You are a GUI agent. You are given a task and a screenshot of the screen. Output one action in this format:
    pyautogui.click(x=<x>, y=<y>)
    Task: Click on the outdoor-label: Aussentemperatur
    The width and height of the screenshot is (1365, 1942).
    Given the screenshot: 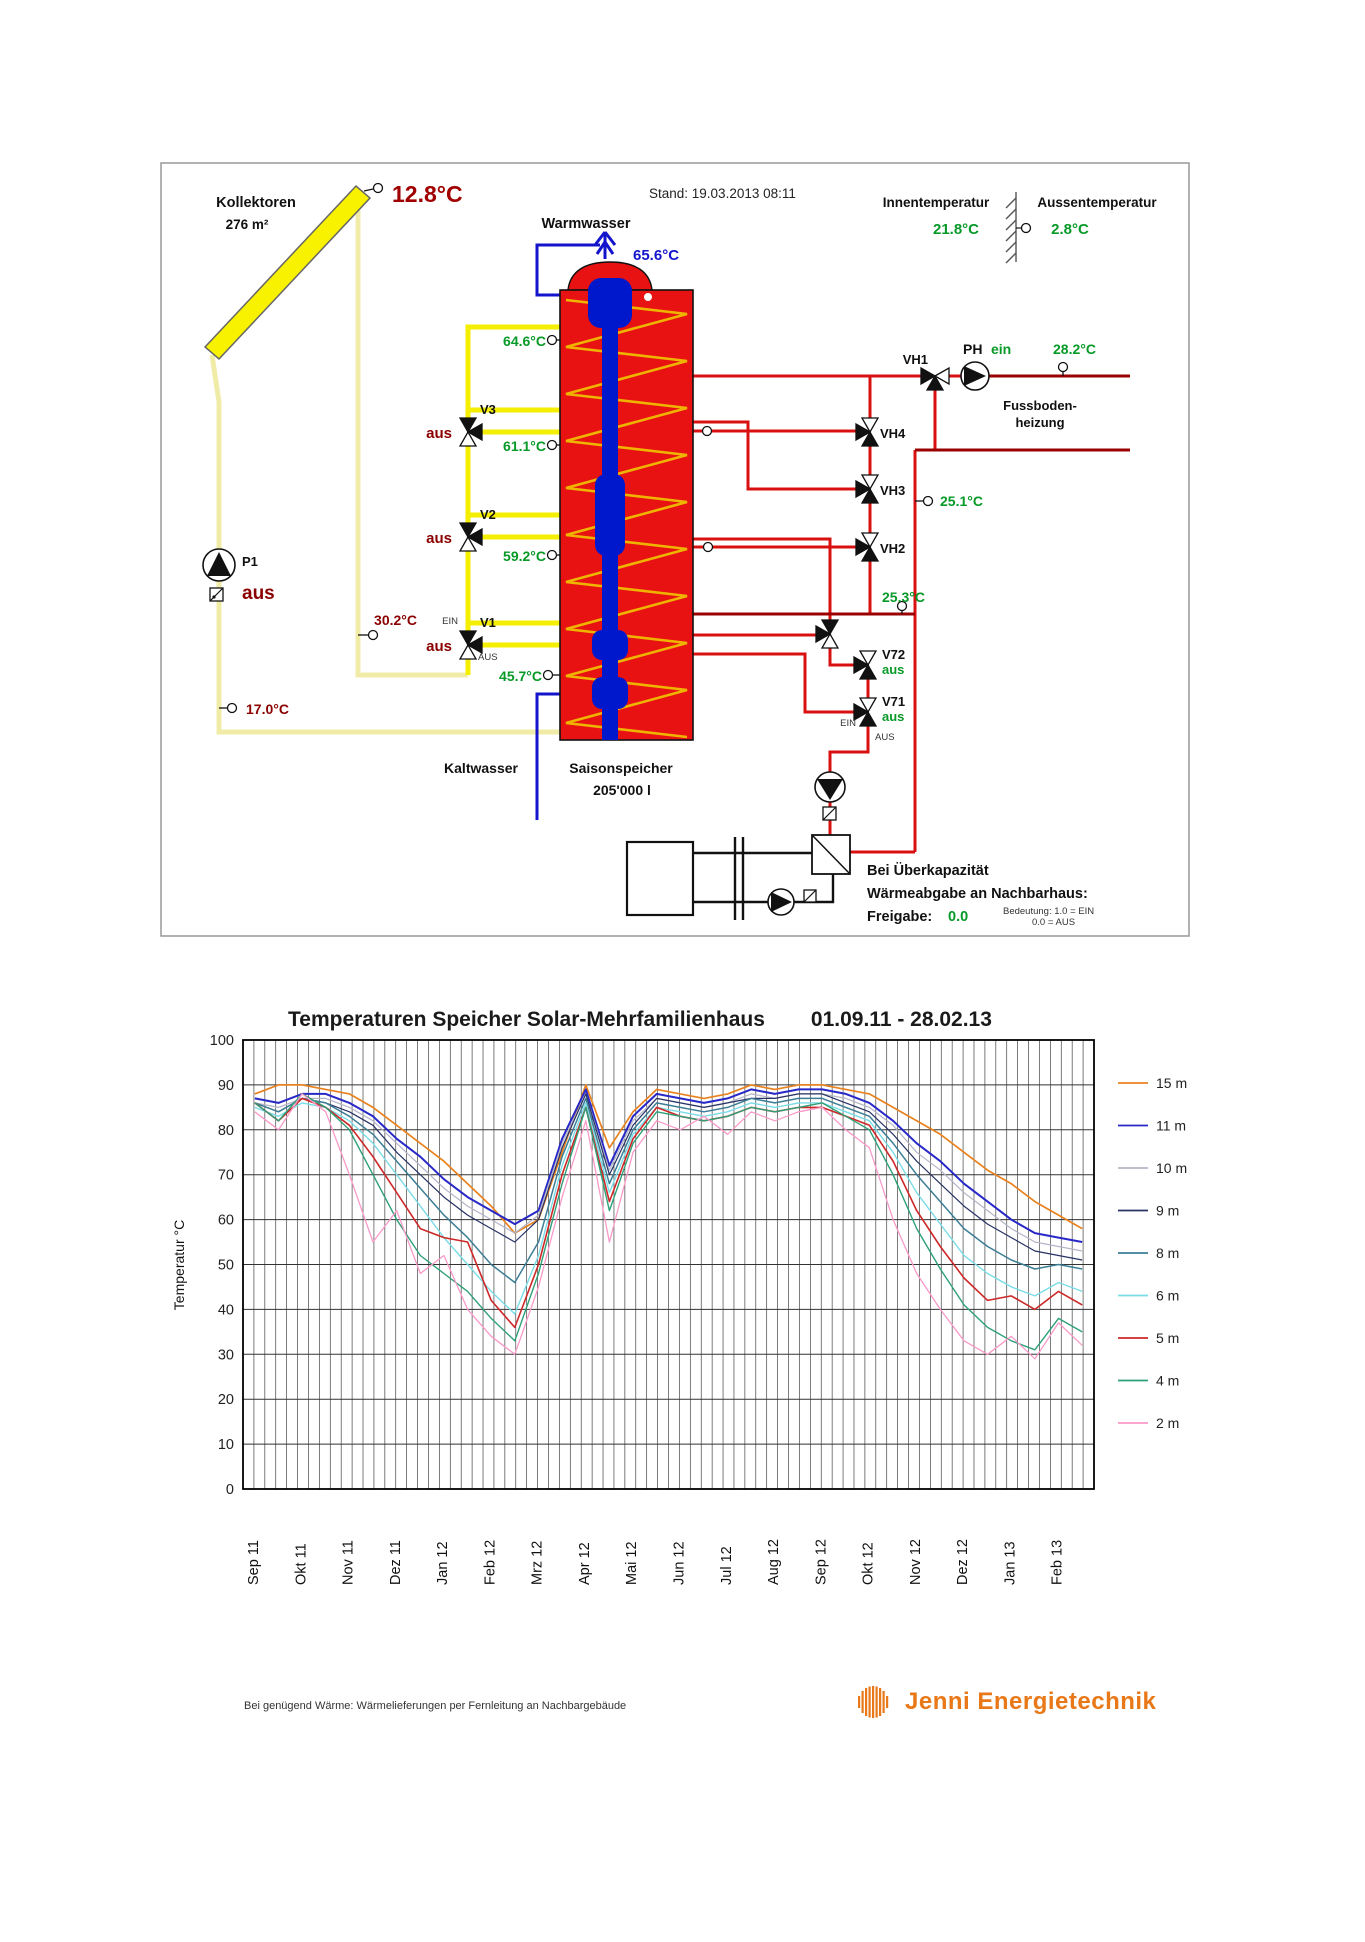 What is the action you would take?
    pyautogui.click(x=1097, y=202)
    